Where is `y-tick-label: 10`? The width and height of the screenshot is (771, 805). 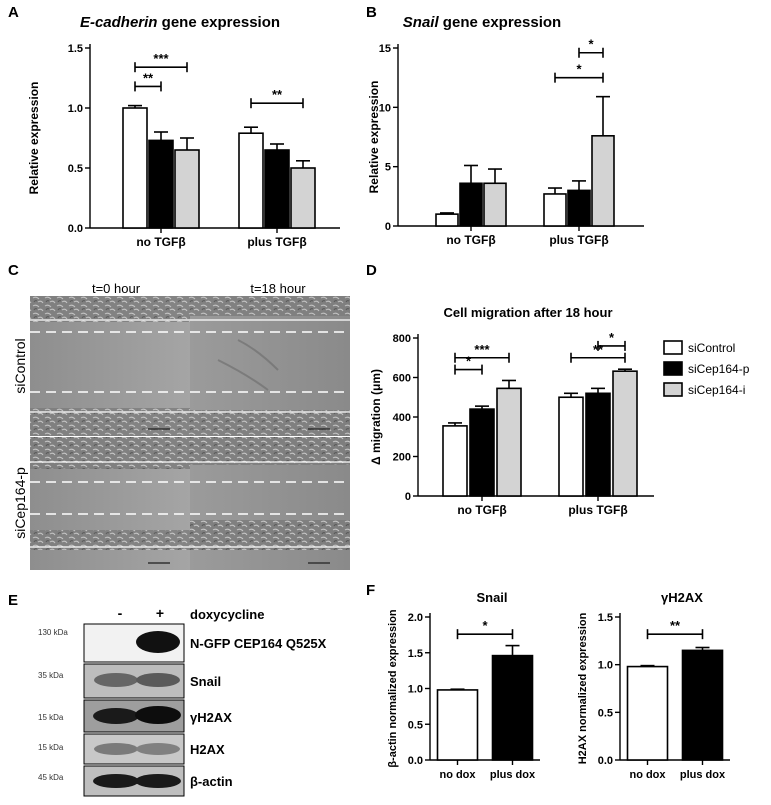
y-tick-label: 10 is located at coordinates (385, 108).